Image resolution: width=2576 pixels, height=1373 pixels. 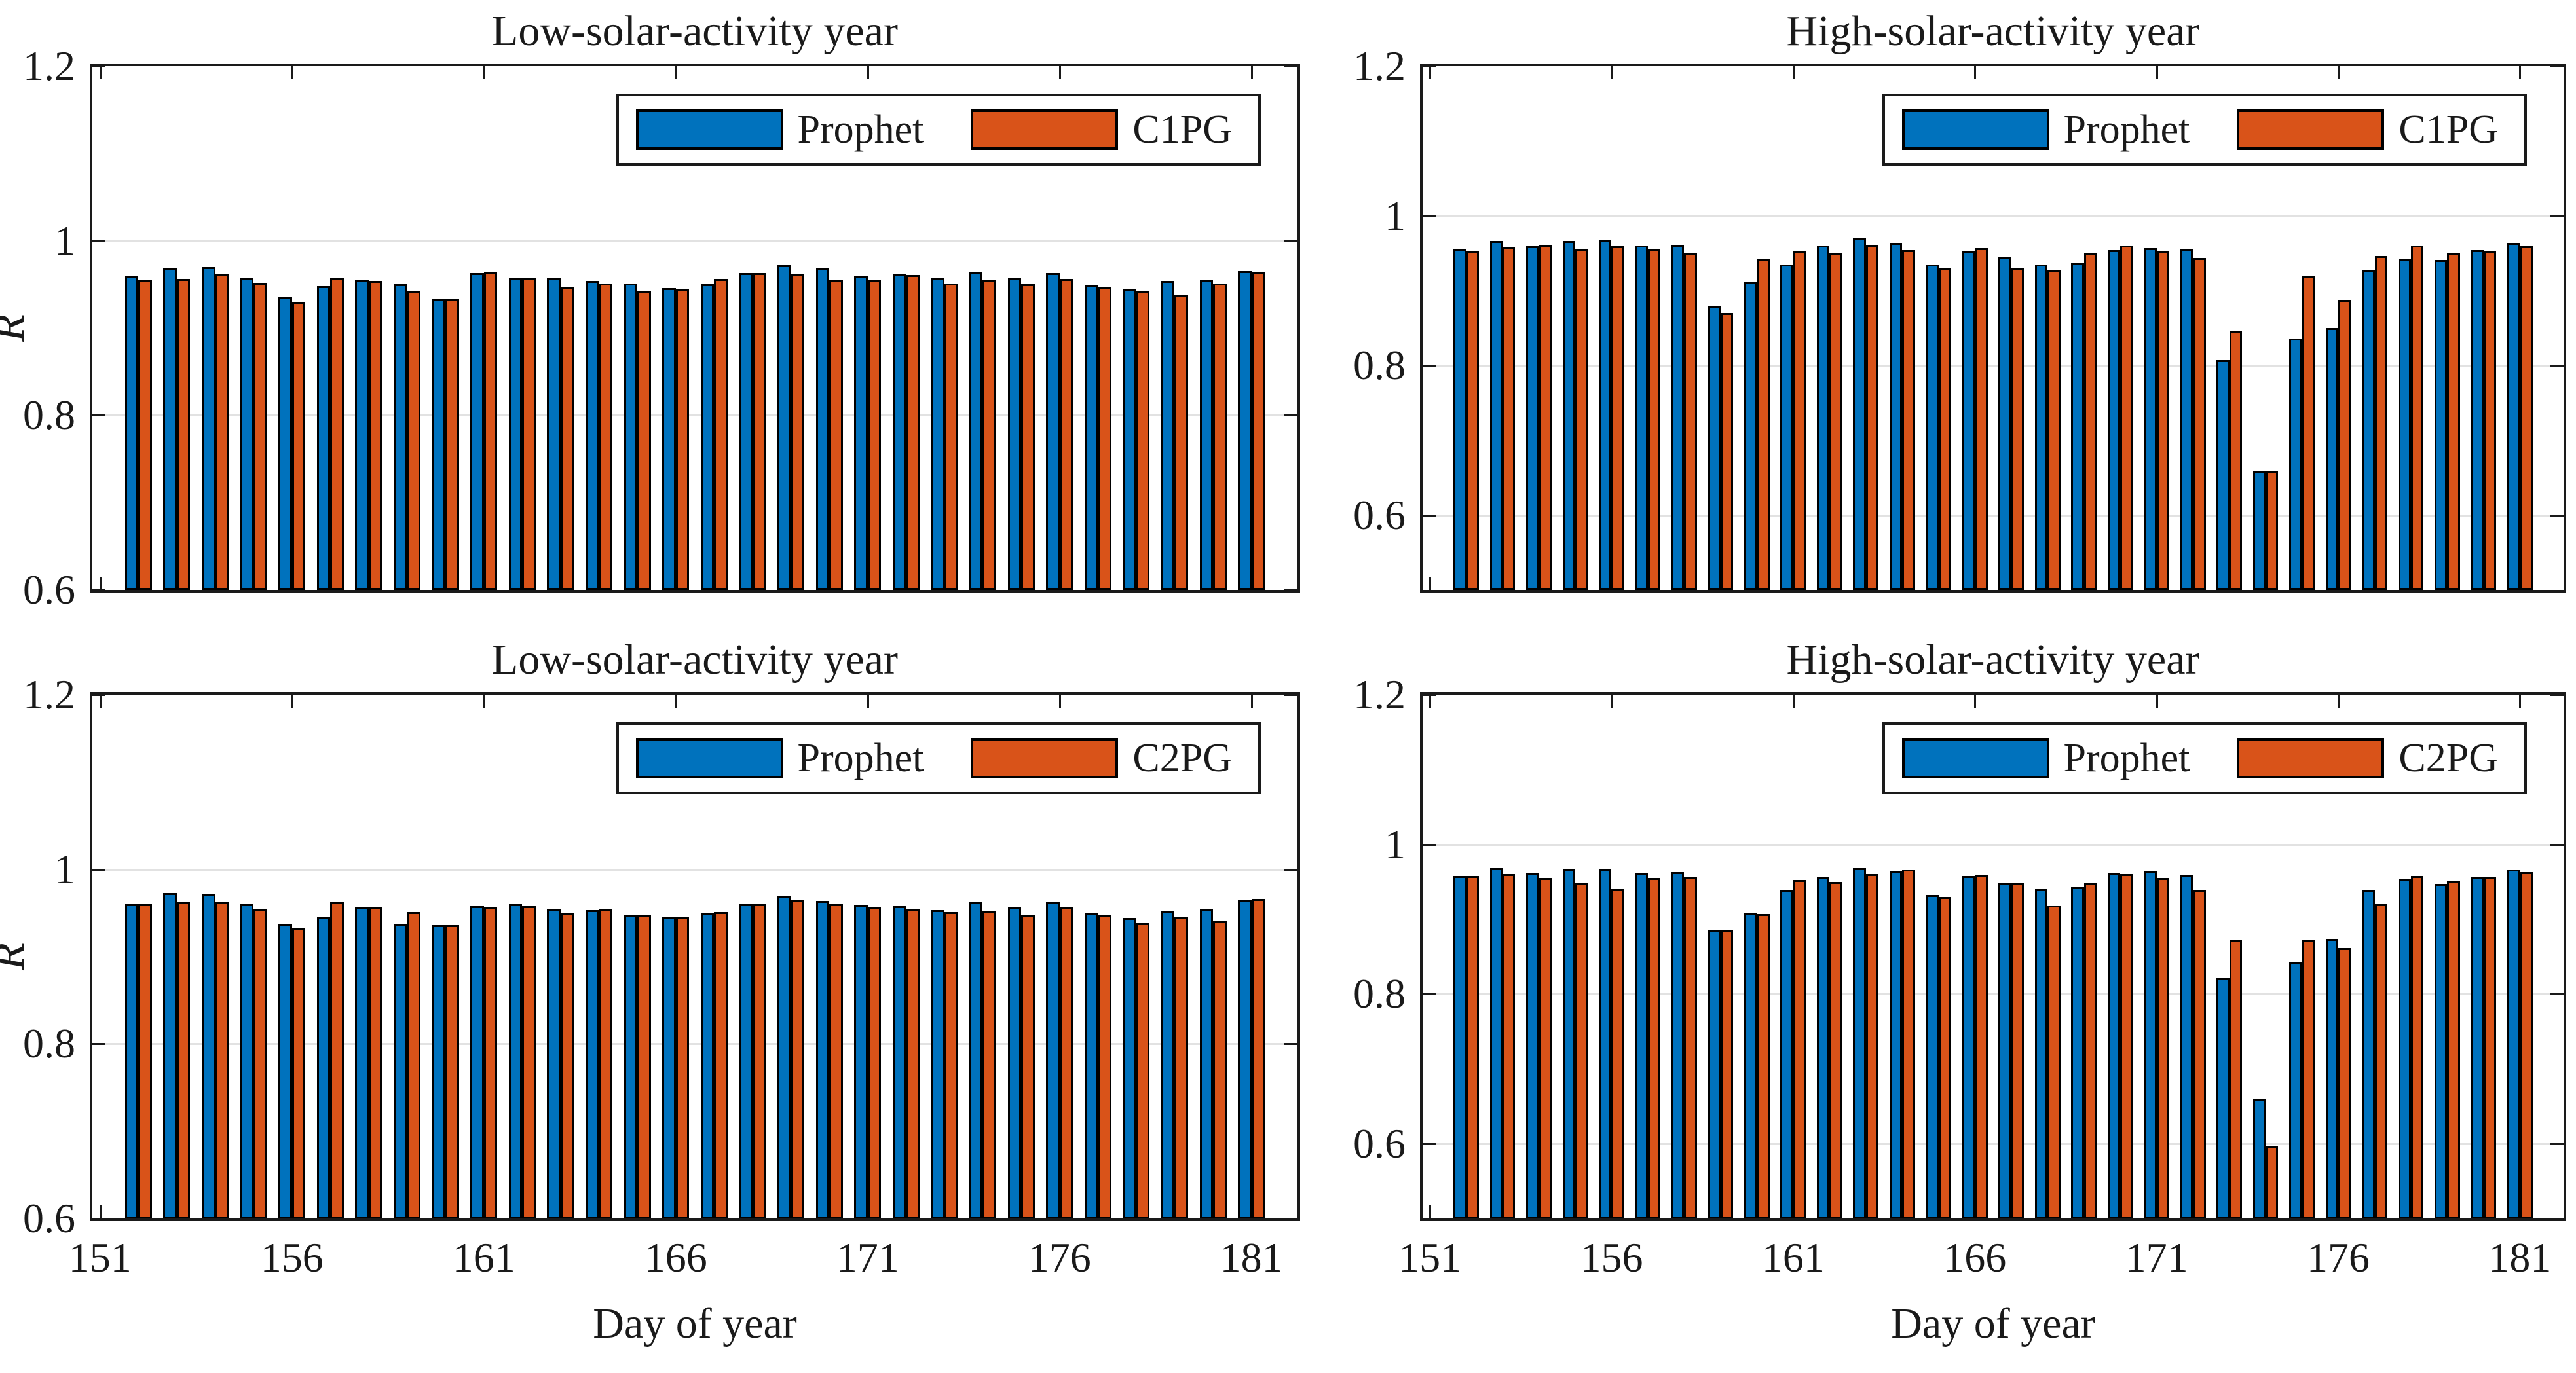 What do you see at coordinates (2520, 1257) in the screenshot?
I see `x-tick-label: 181` at bounding box center [2520, 1257].